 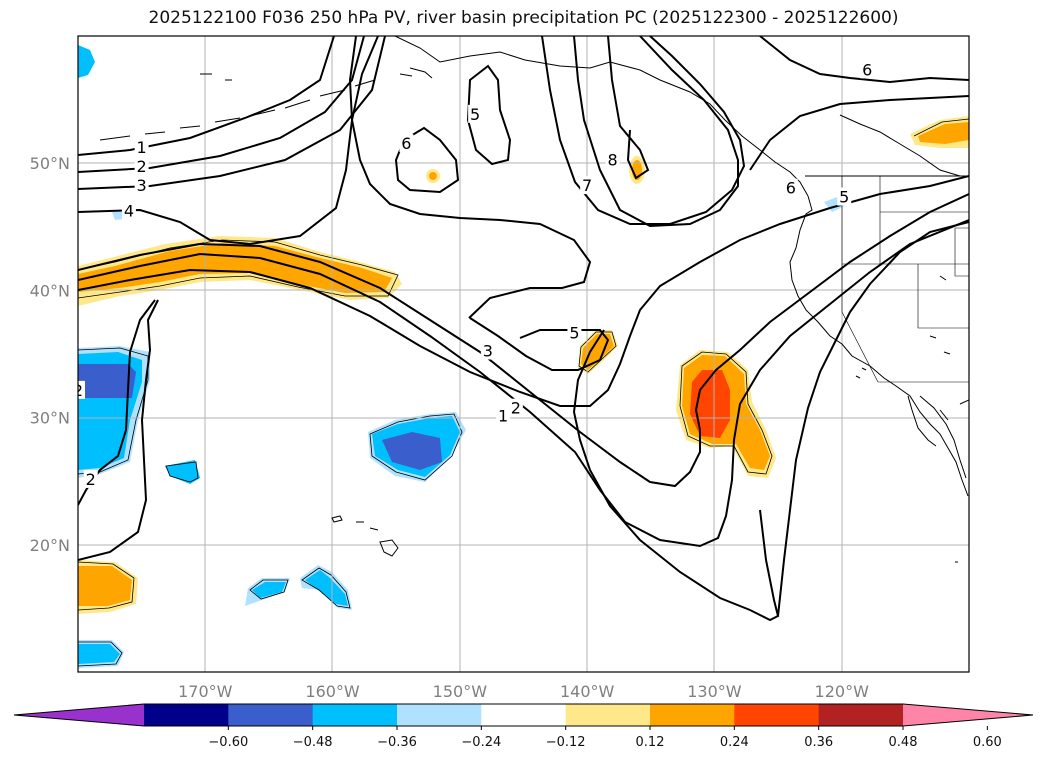 What do you see at coordinates (987, 742) in the screenshot?
I see `colorbar-tick-label: 0.60` at bounding box center [987, 742].